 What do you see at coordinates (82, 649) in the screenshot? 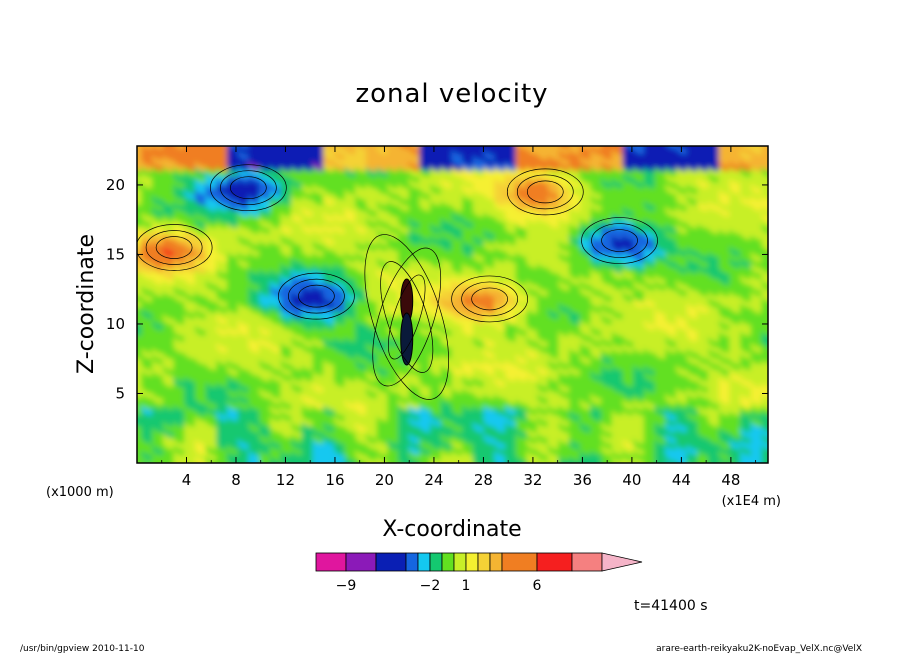
I see `footer-left: /usr/bin/gpview 2010-11-10` at bounding box center [82, 649].